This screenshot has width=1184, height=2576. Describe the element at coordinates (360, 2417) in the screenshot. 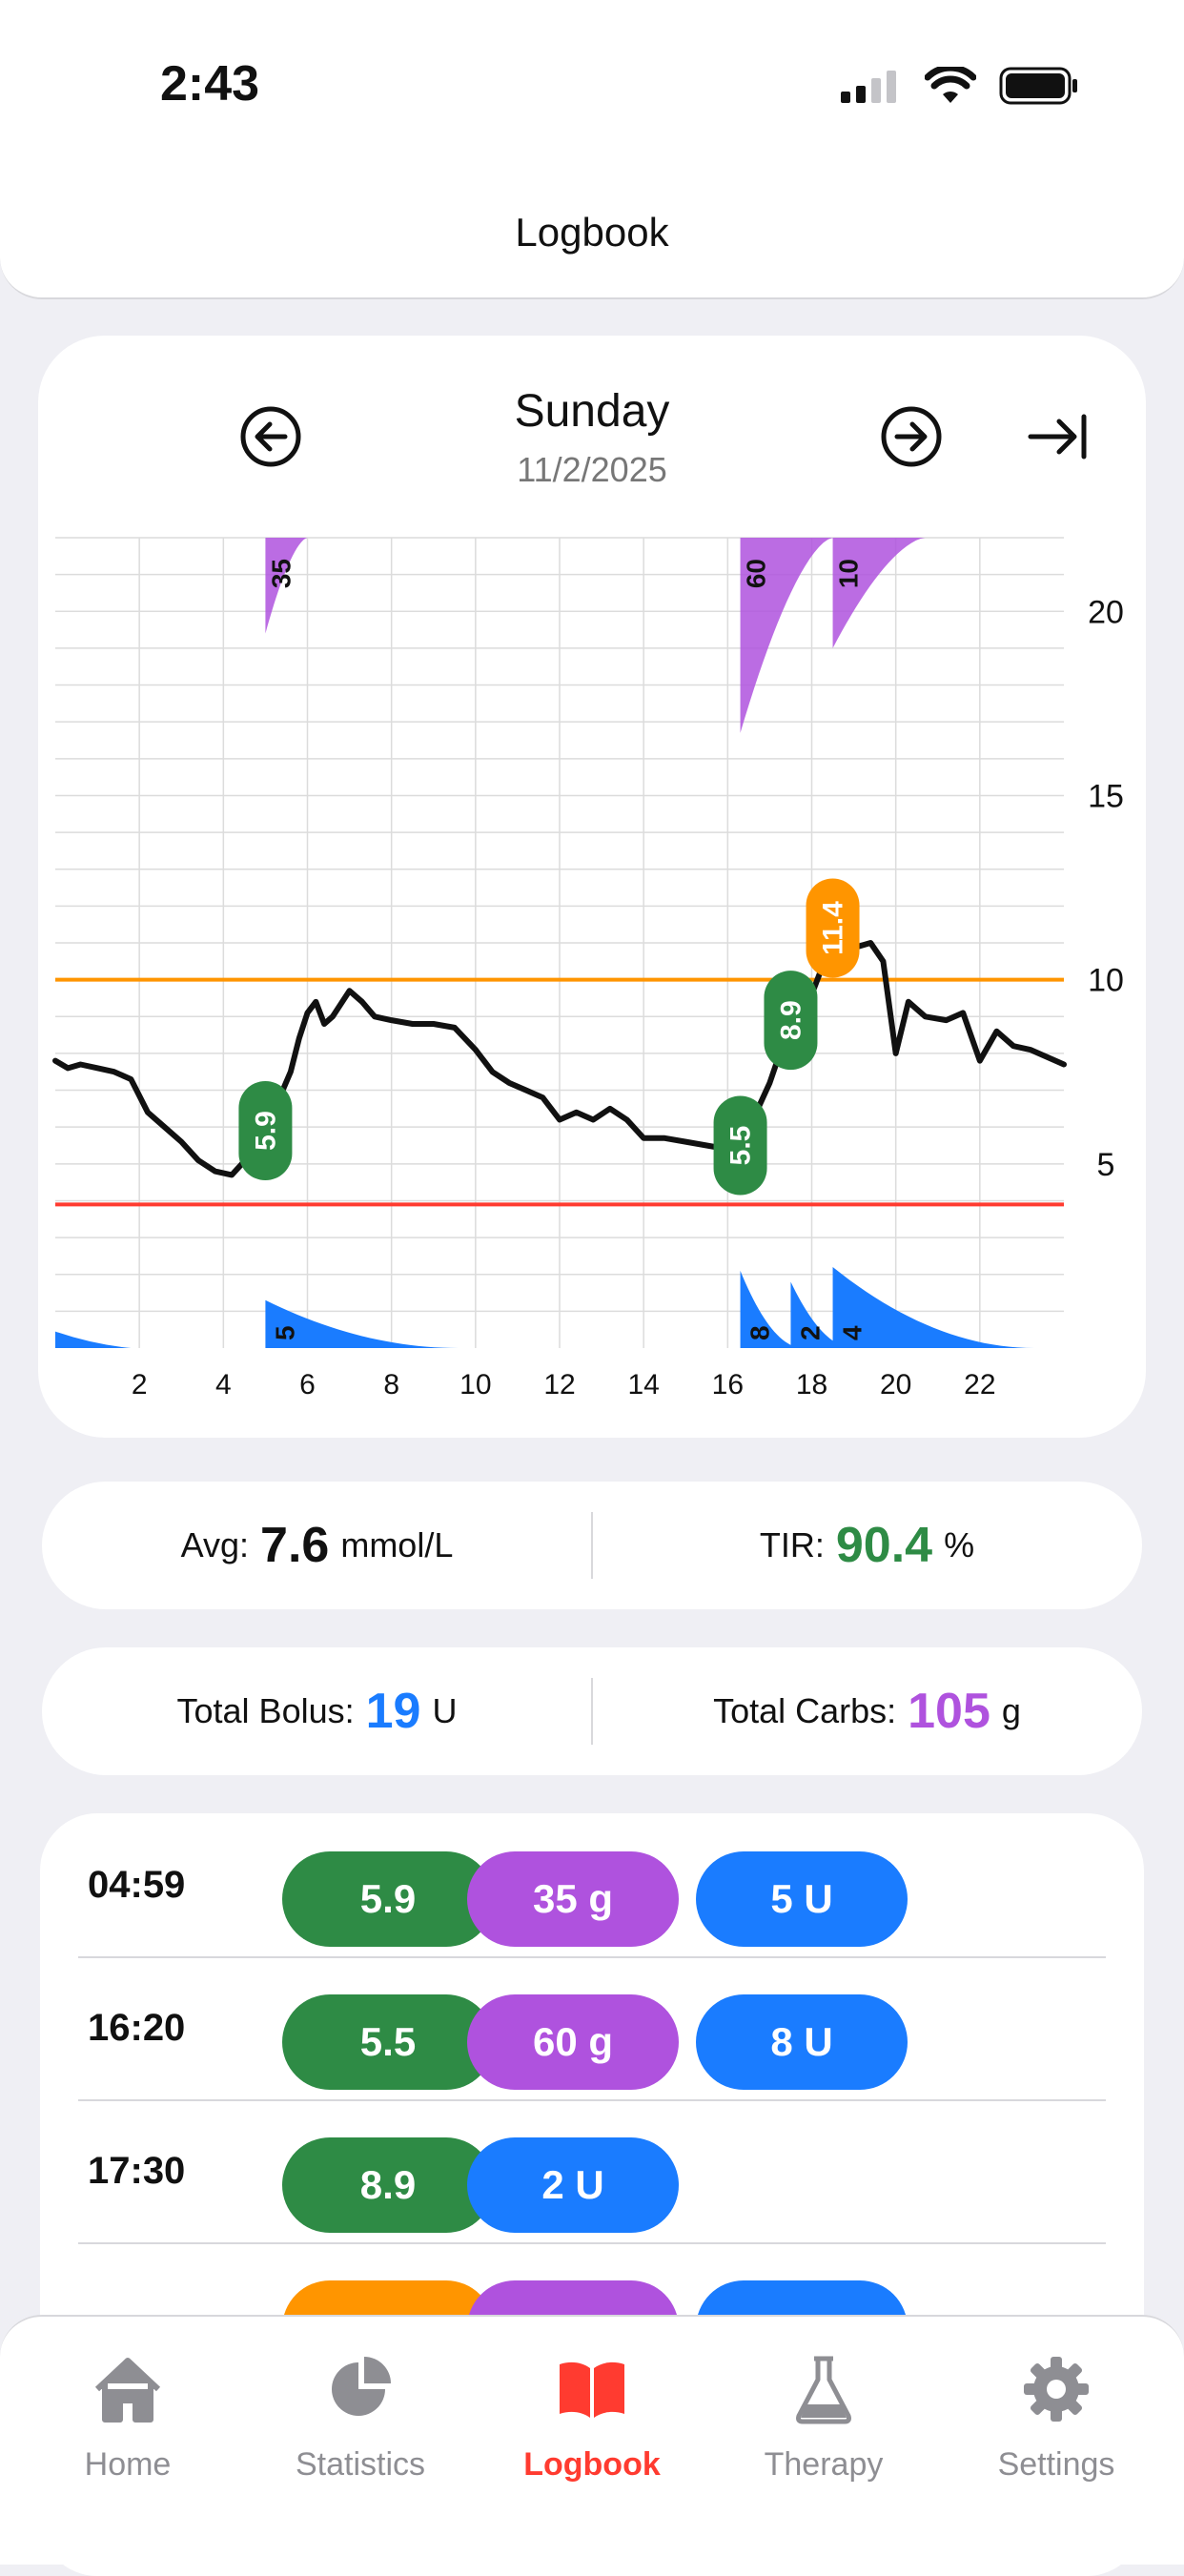

I see `tab-statistics: Statistics` at that location.